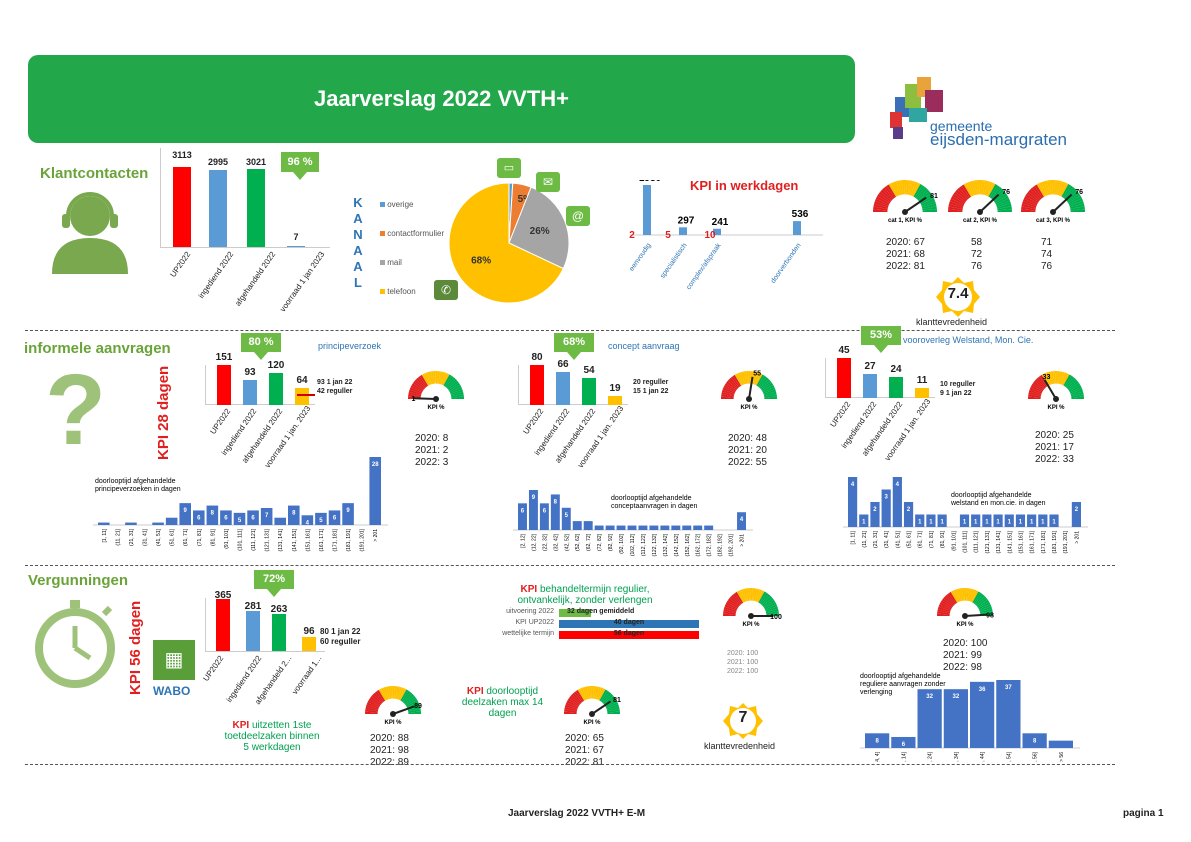  I want to click on kpi-regulier-years: 2020: 100 2021: 99 2022: 98, so click(965, 655).